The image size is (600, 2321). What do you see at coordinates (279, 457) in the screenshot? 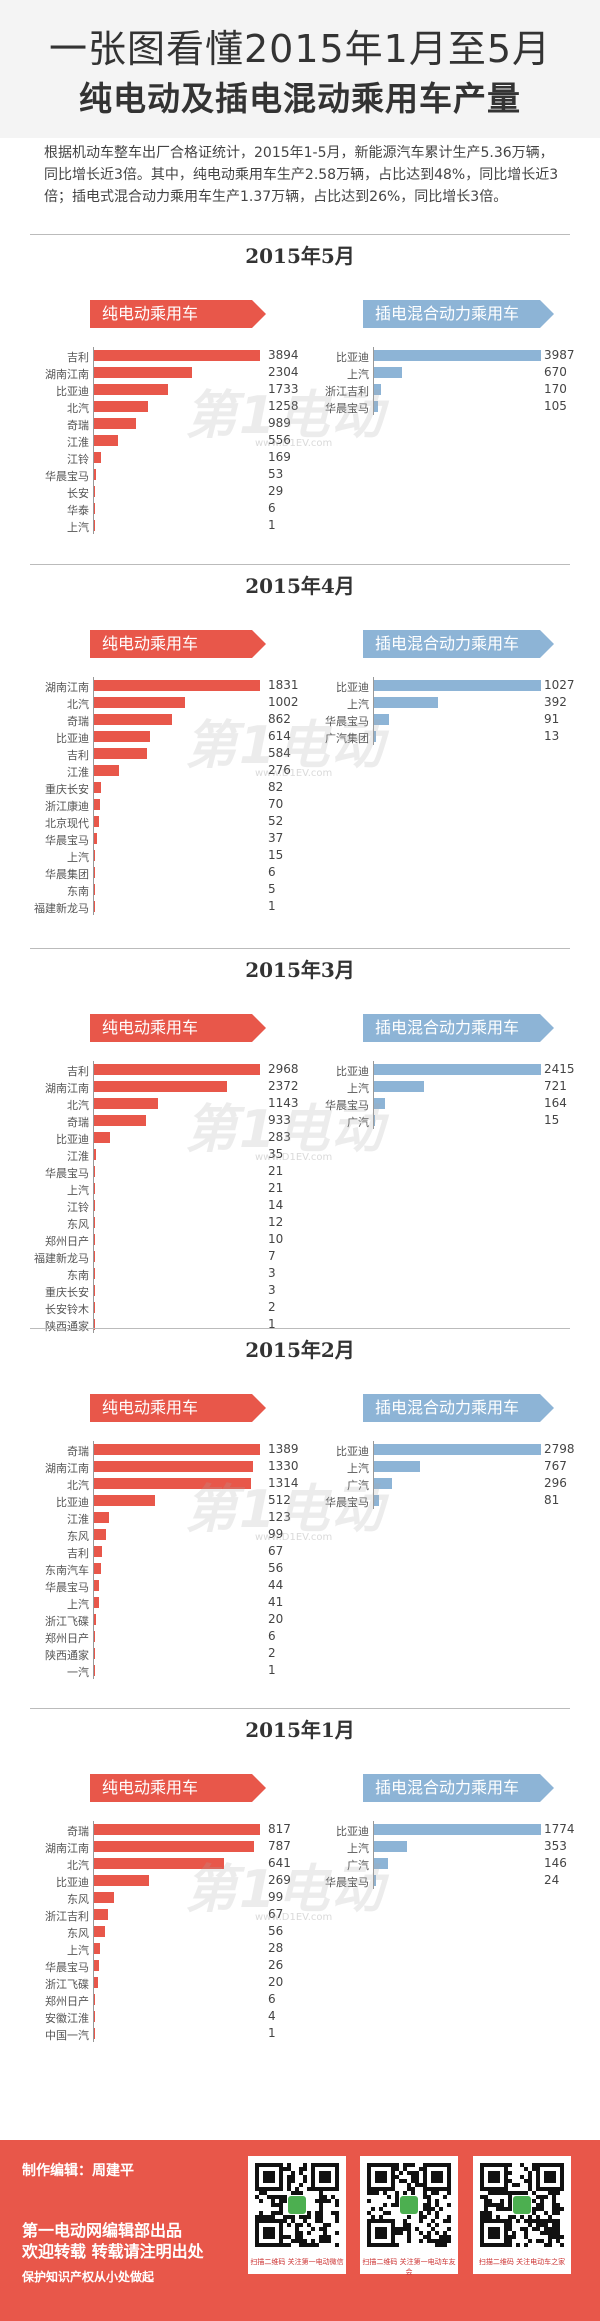
I see `ev-value-label: 169` at bounding box center [279, 457].